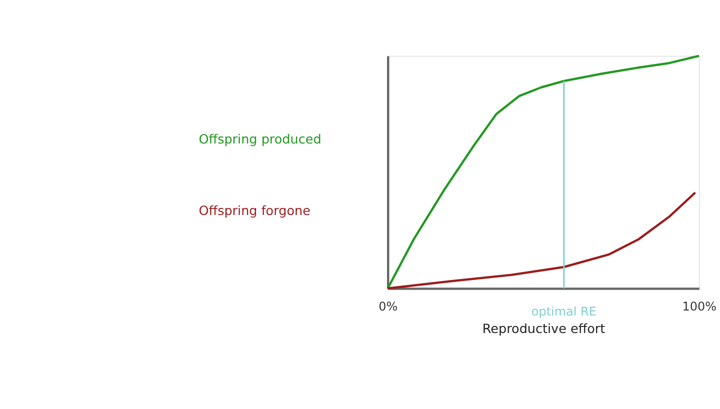 The width and height of the screenshot is (720, 409). I want to click on x-tick-label: 100%, so click(699, 307).